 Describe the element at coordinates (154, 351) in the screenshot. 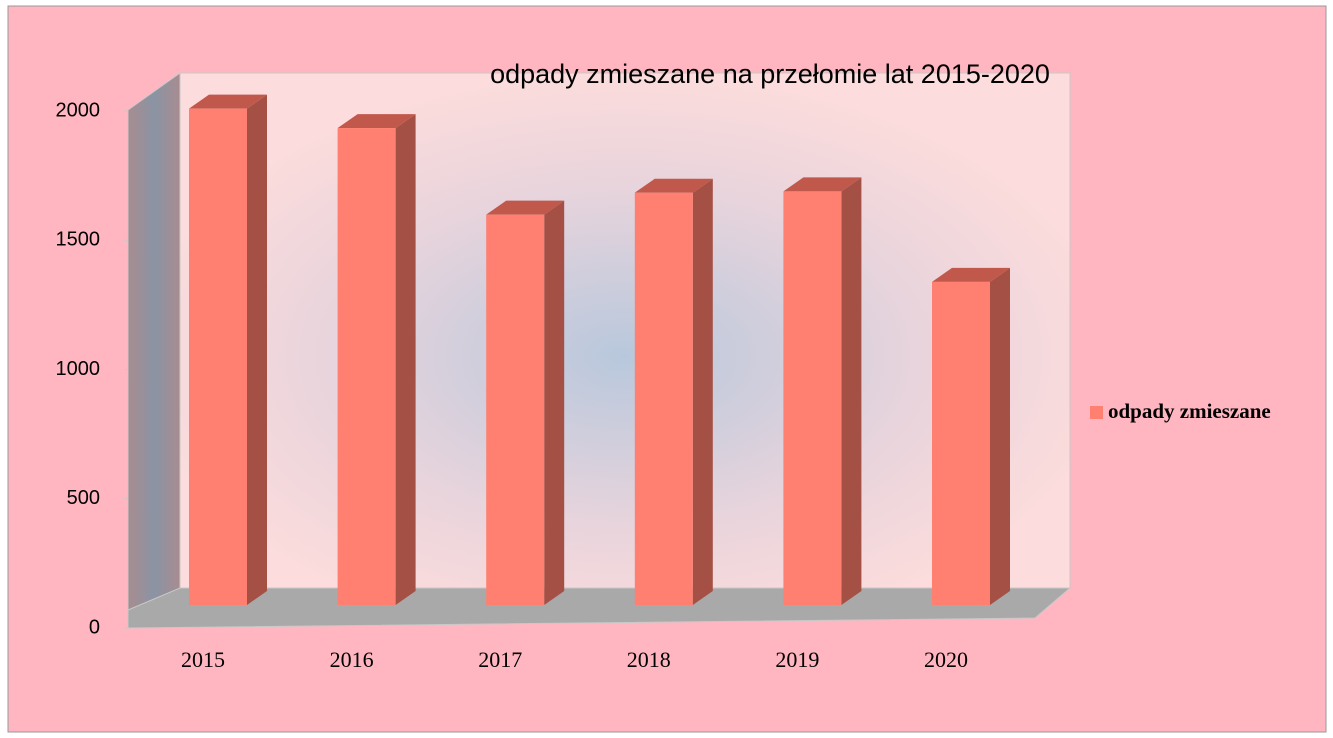

I see `side-wall` at that location.